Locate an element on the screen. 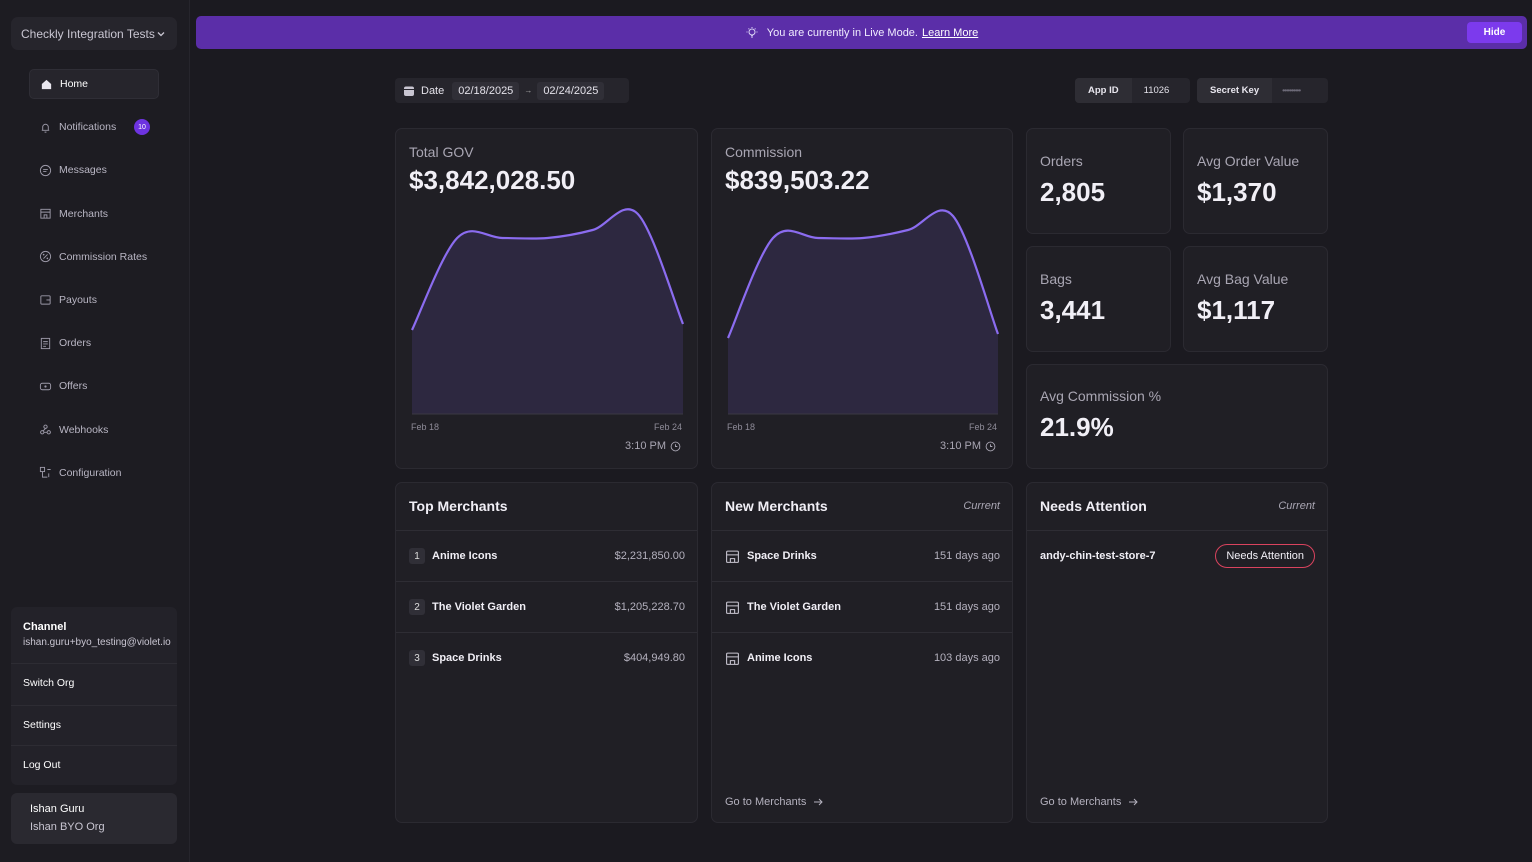 This screenshot has height=862, width=1532. learn-more-link: Learn More is located at coordinates (950, 32).